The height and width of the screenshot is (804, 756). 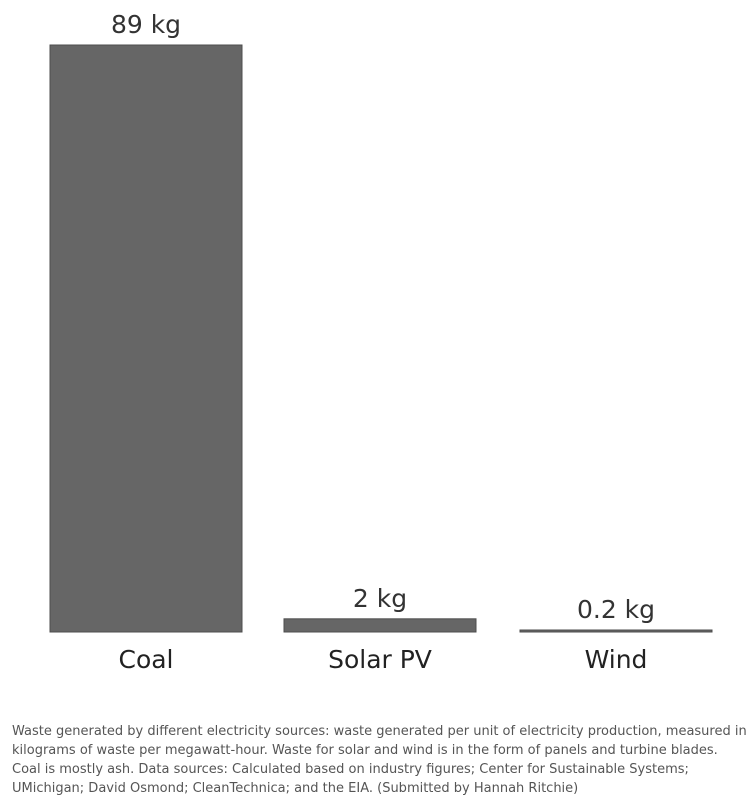 I want to click on category-label-wind: Wind, so click(x=616, y=659).